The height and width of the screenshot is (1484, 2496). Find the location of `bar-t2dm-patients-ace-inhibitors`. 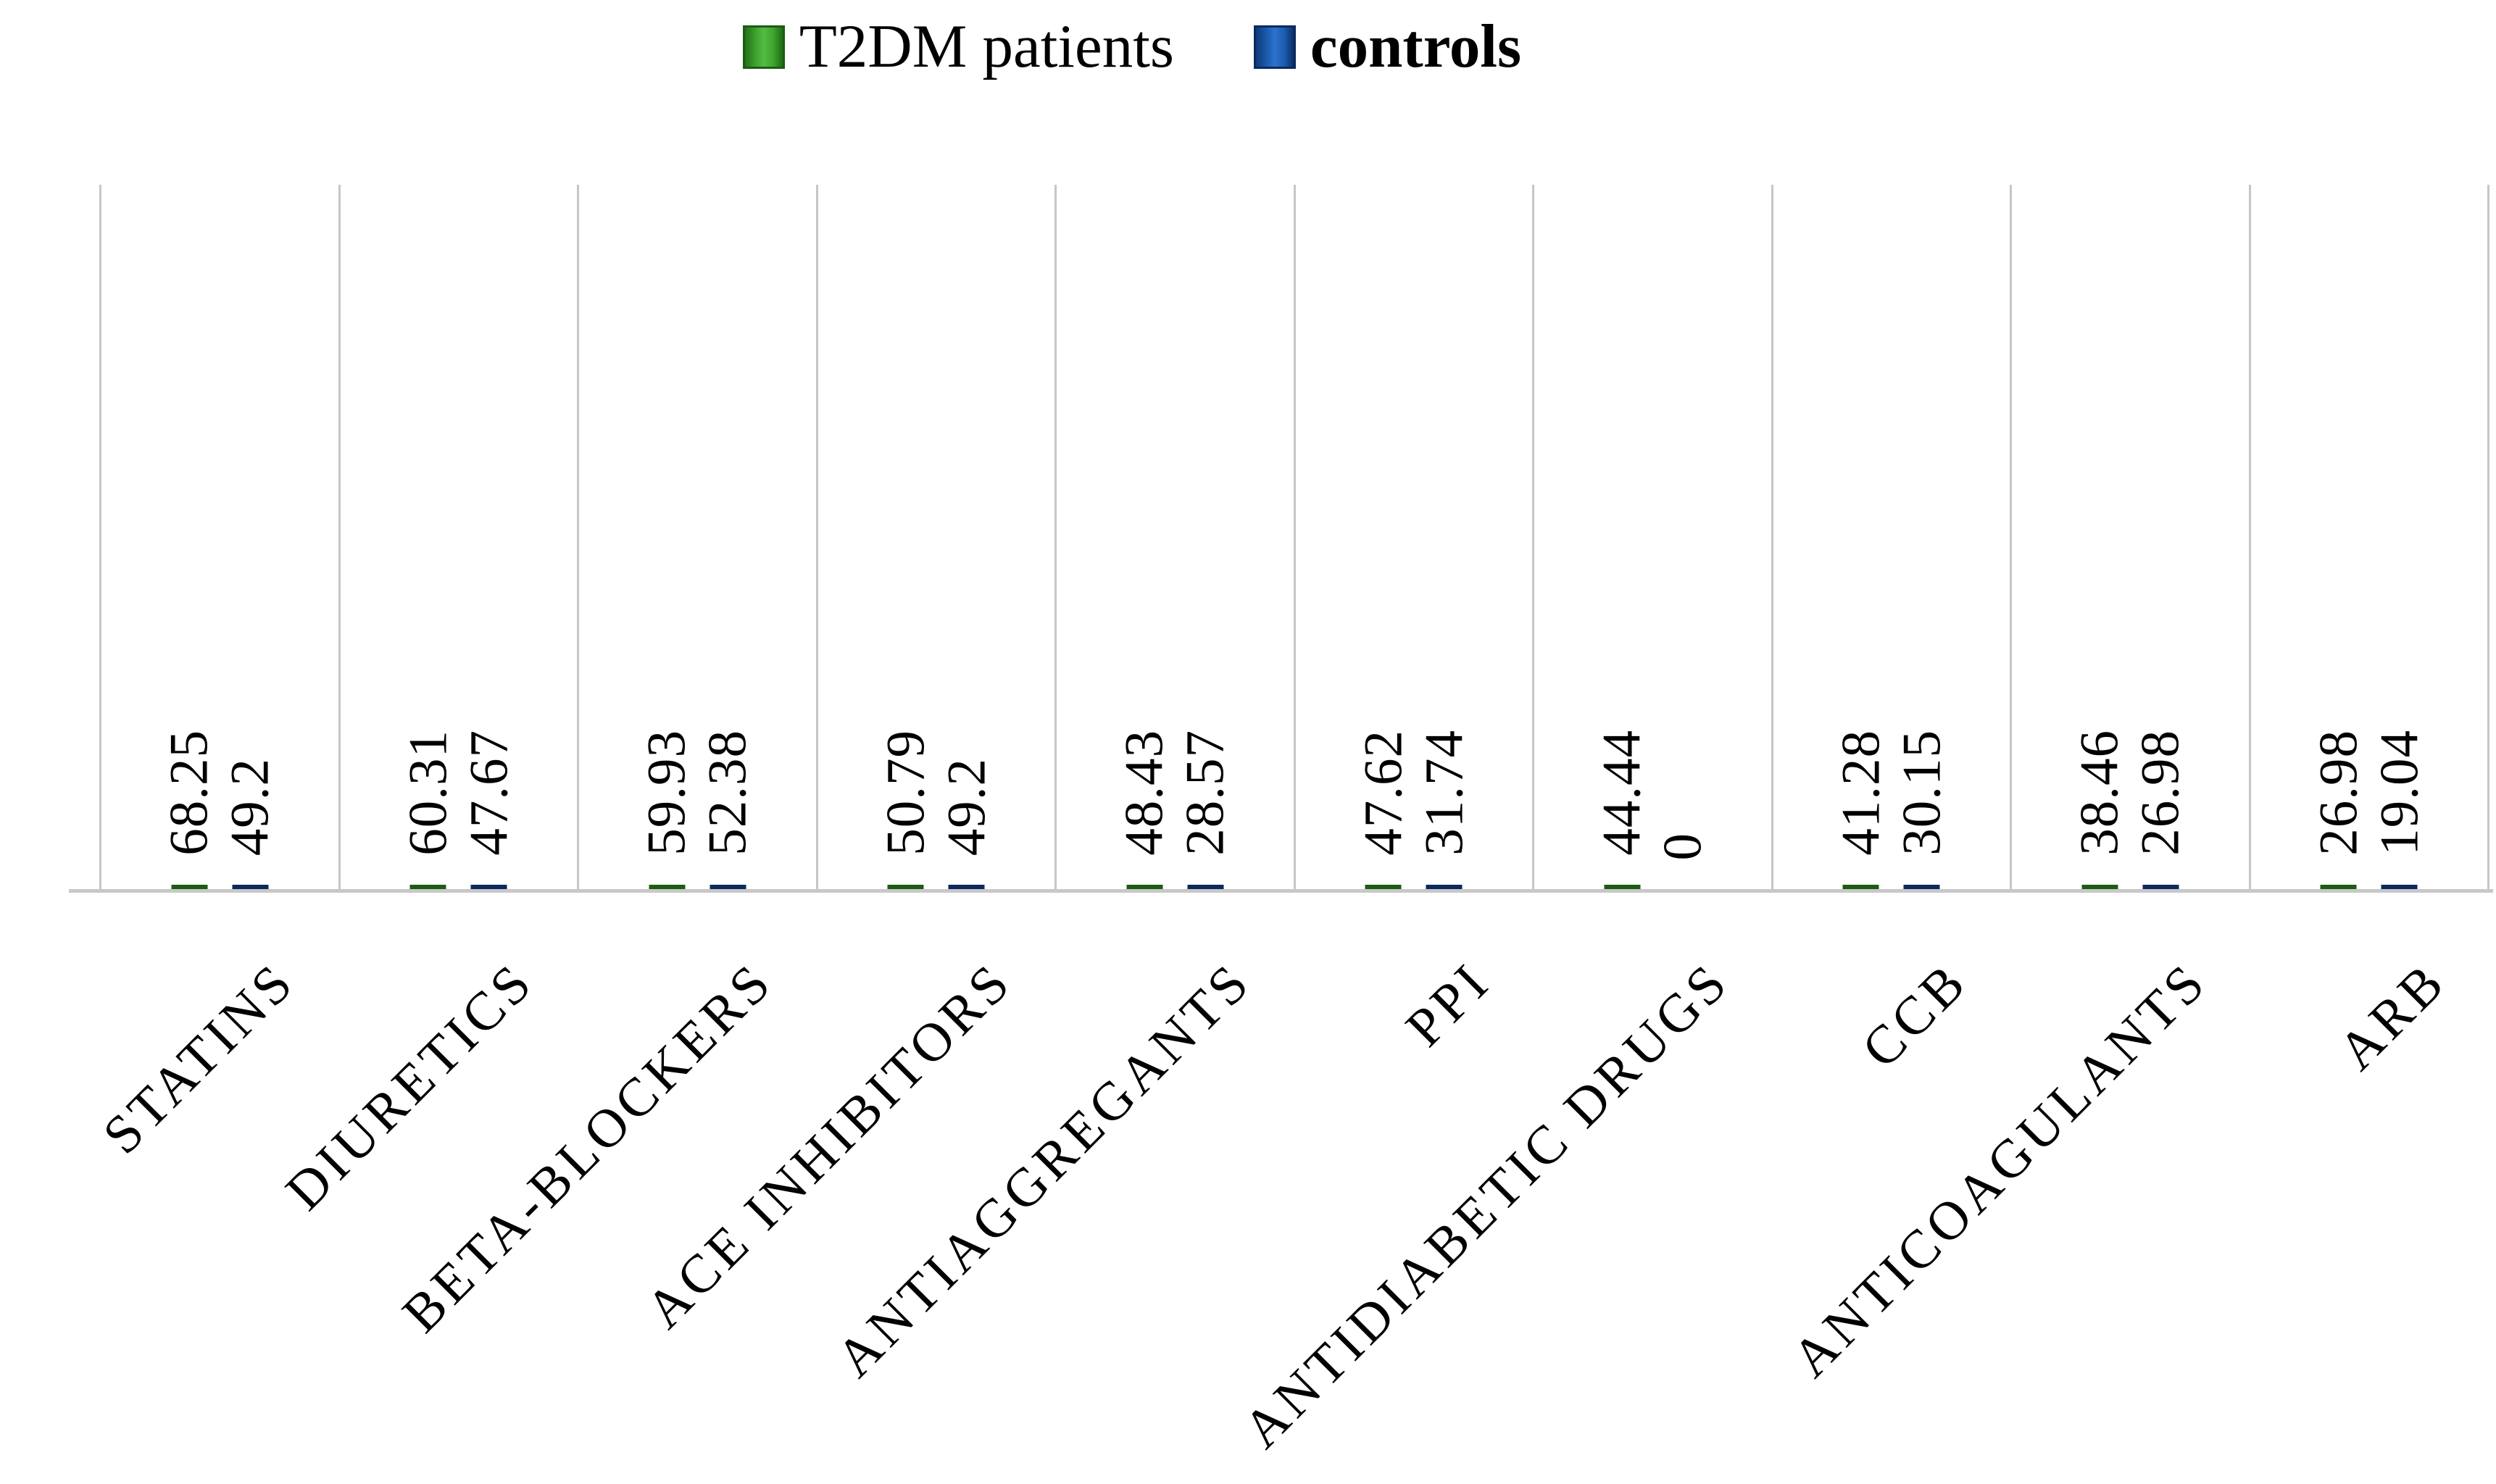

bar-t2dm-patients-ace-inhibitors is located at coordinates (906, 887).